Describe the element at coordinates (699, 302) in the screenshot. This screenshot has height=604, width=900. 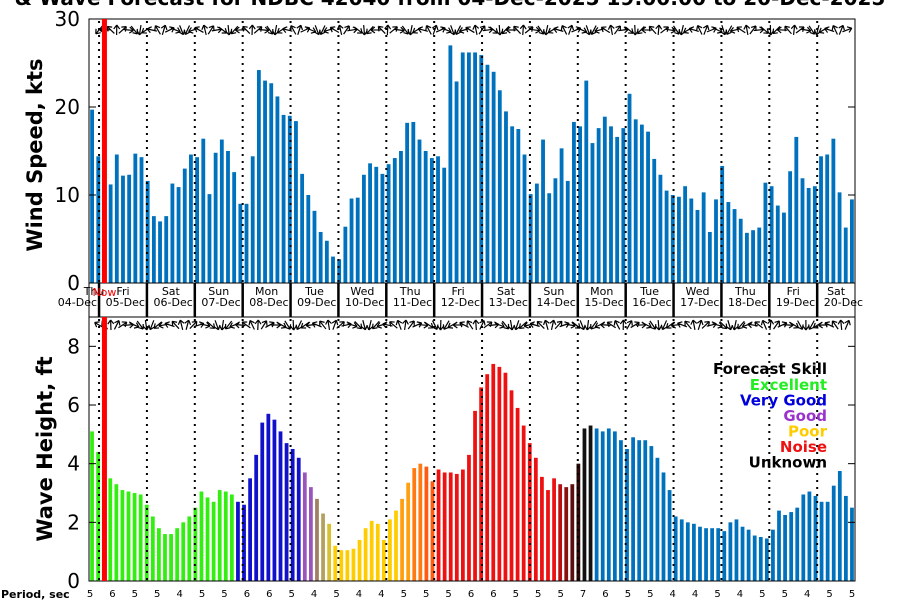
I see `date-label: 17-Dec` at that location.